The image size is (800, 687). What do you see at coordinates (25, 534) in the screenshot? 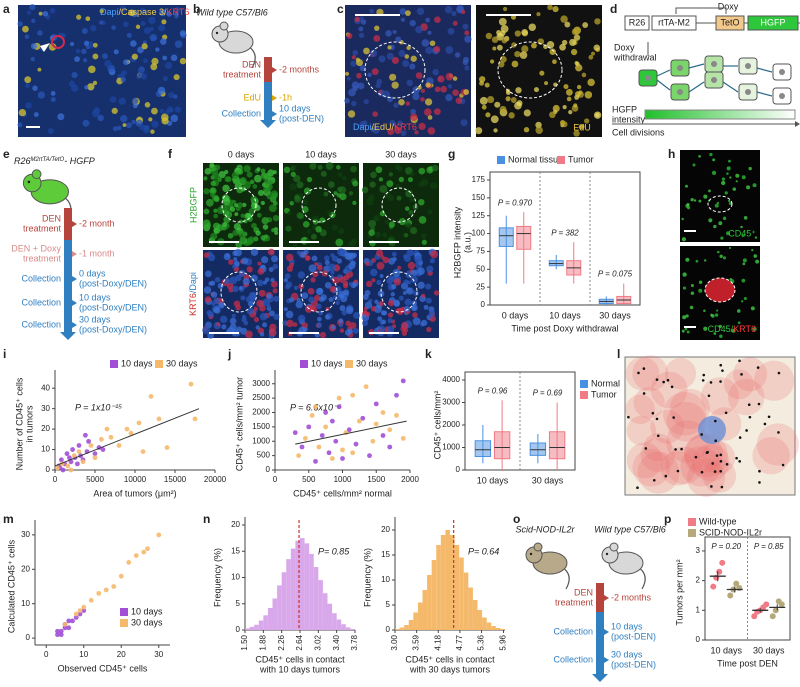
I see `y-tick-label: 30` at bounding box center [25, 534].